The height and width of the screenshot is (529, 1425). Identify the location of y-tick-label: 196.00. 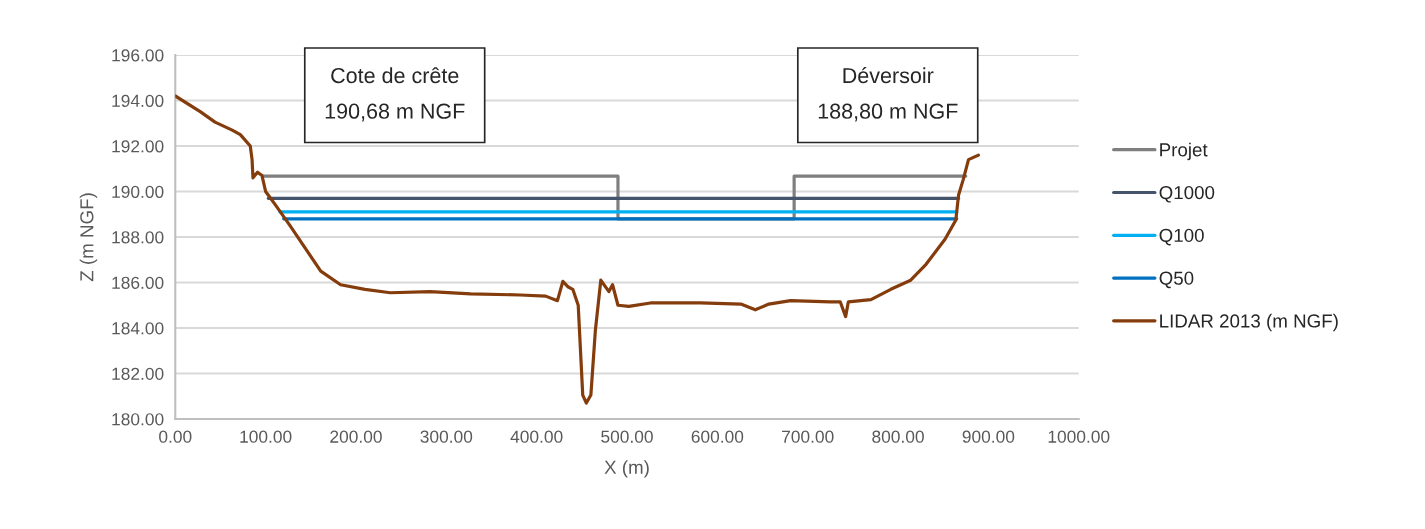
(138, 55).